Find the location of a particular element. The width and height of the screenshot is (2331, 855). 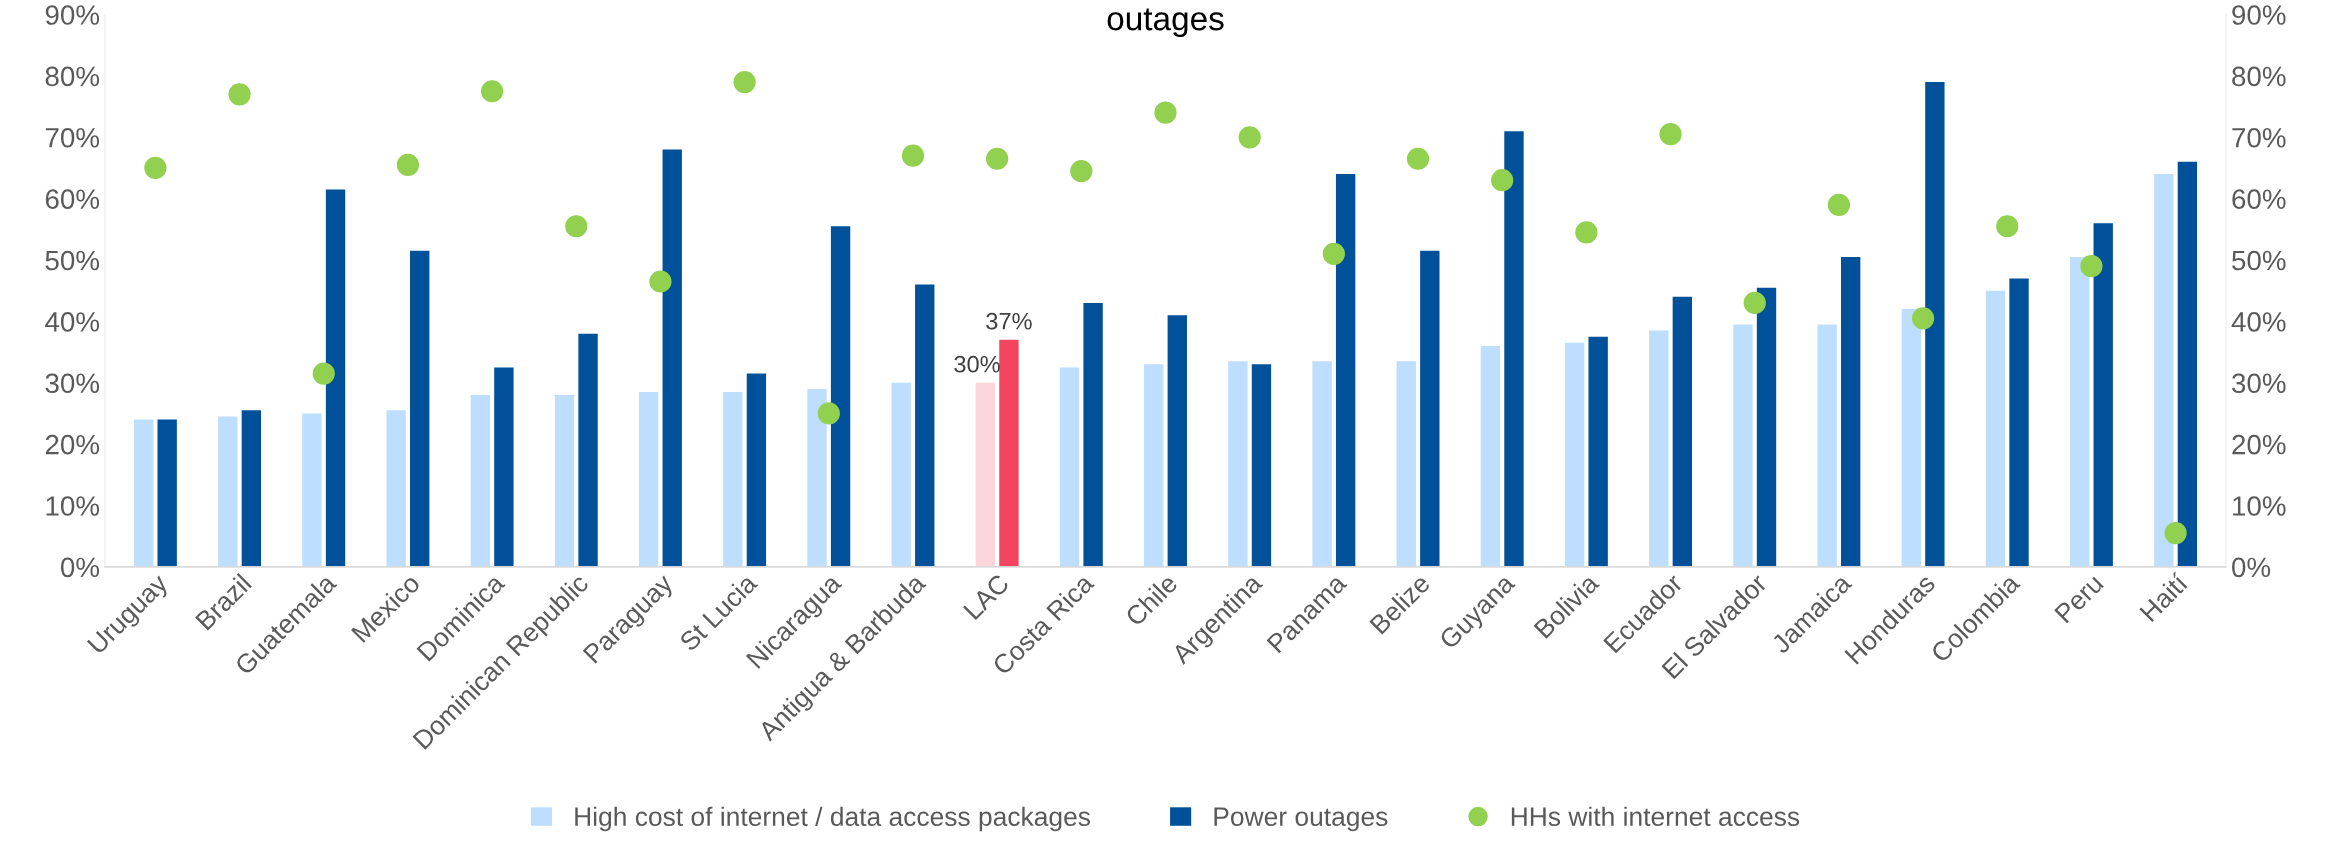

y2-tick-label: 50% is located at coordinates (2259, 260).